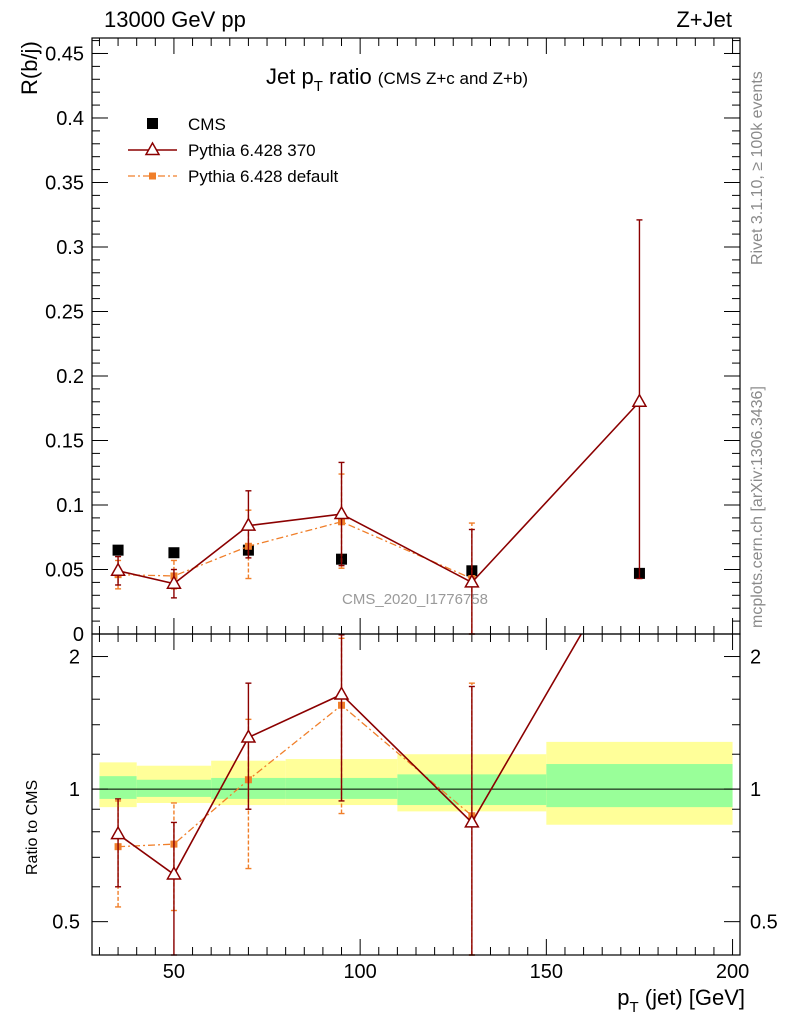  What do you see at coordinates (74, 790) in the screenshot?
I see `ratio-y-tick-label: 1` at bounding box center [74, 790].